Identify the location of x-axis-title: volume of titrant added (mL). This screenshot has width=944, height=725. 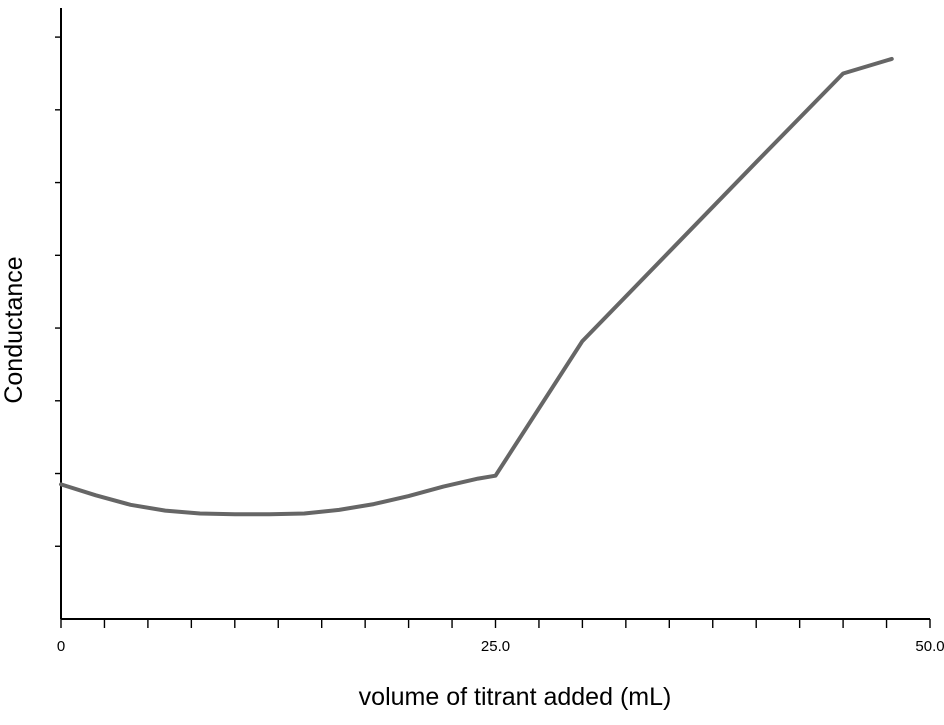
(515, 697).